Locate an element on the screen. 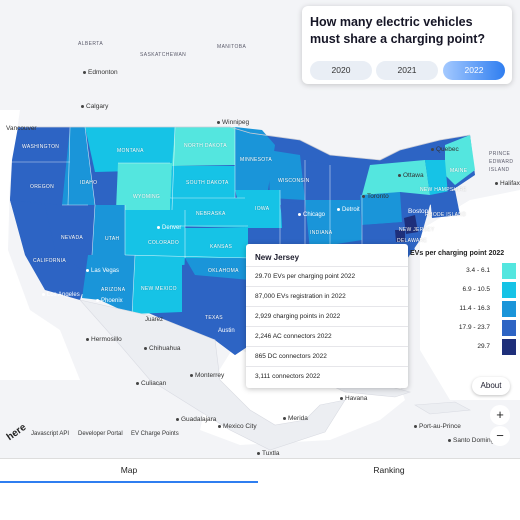 The height and width of the screenshot is (520, 520). tooltip-row: 87,000 EVs registration in 2022 is located at coordinates (327, 296).